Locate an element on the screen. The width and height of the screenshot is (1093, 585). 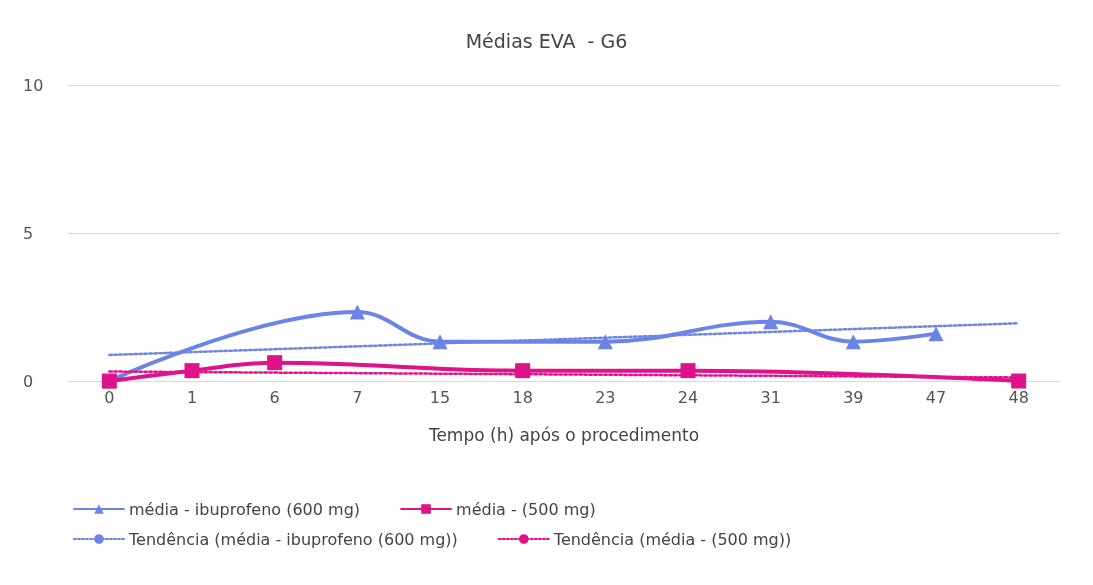
x-tick-label: 0 is located at coordinates (109, 397).